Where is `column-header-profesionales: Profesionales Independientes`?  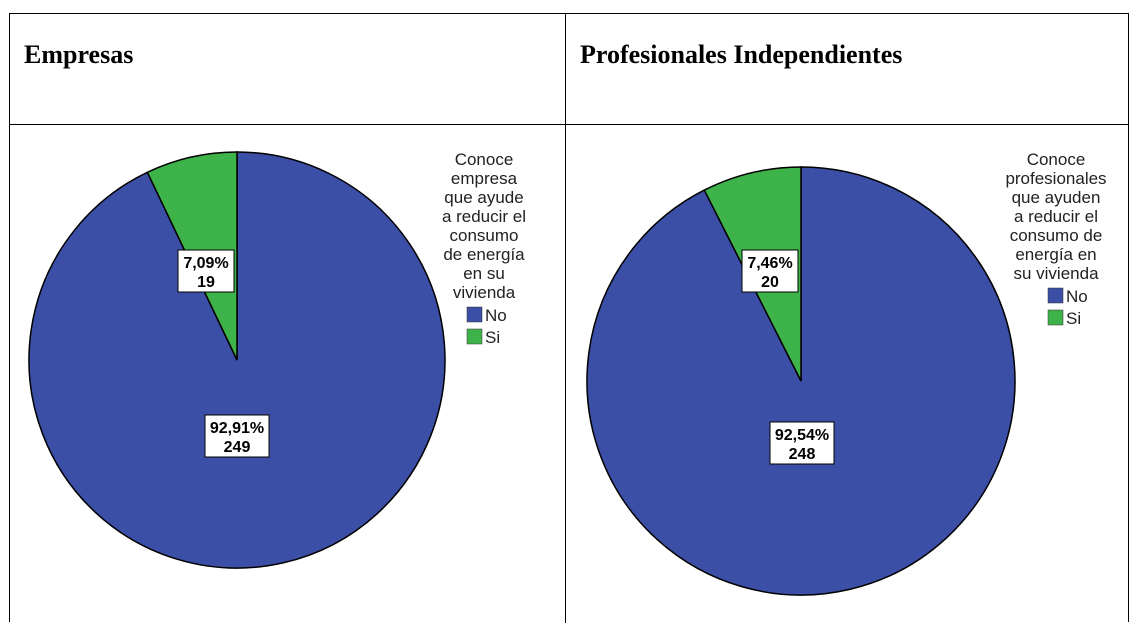 column-header-profesionales: Profesionales Independientes is located at coordinates (741, 54).